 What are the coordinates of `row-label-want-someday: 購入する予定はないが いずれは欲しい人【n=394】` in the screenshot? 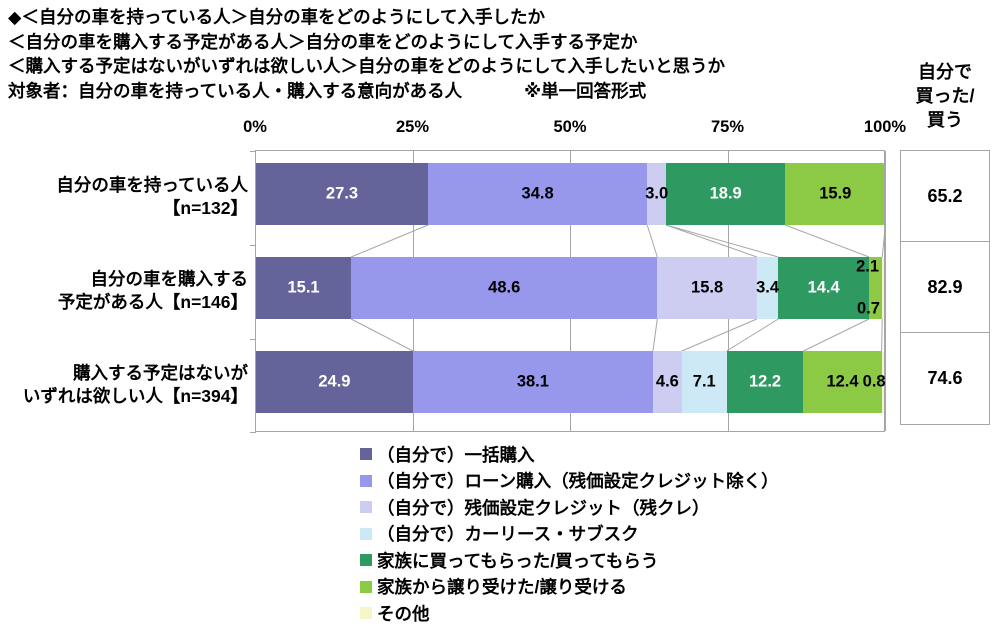 It's located at (124, 385).